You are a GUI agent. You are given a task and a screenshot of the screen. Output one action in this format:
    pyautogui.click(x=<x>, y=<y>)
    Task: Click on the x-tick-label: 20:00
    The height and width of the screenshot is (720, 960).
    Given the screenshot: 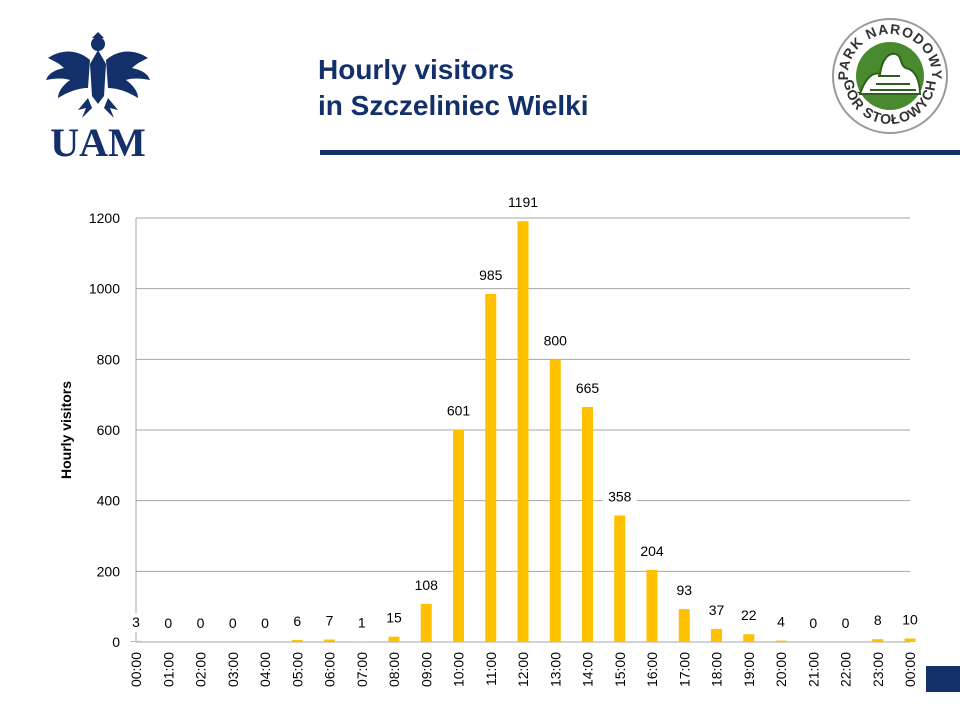 What is the action you would take?
    pyautogui.click(x=781, y=669)
    